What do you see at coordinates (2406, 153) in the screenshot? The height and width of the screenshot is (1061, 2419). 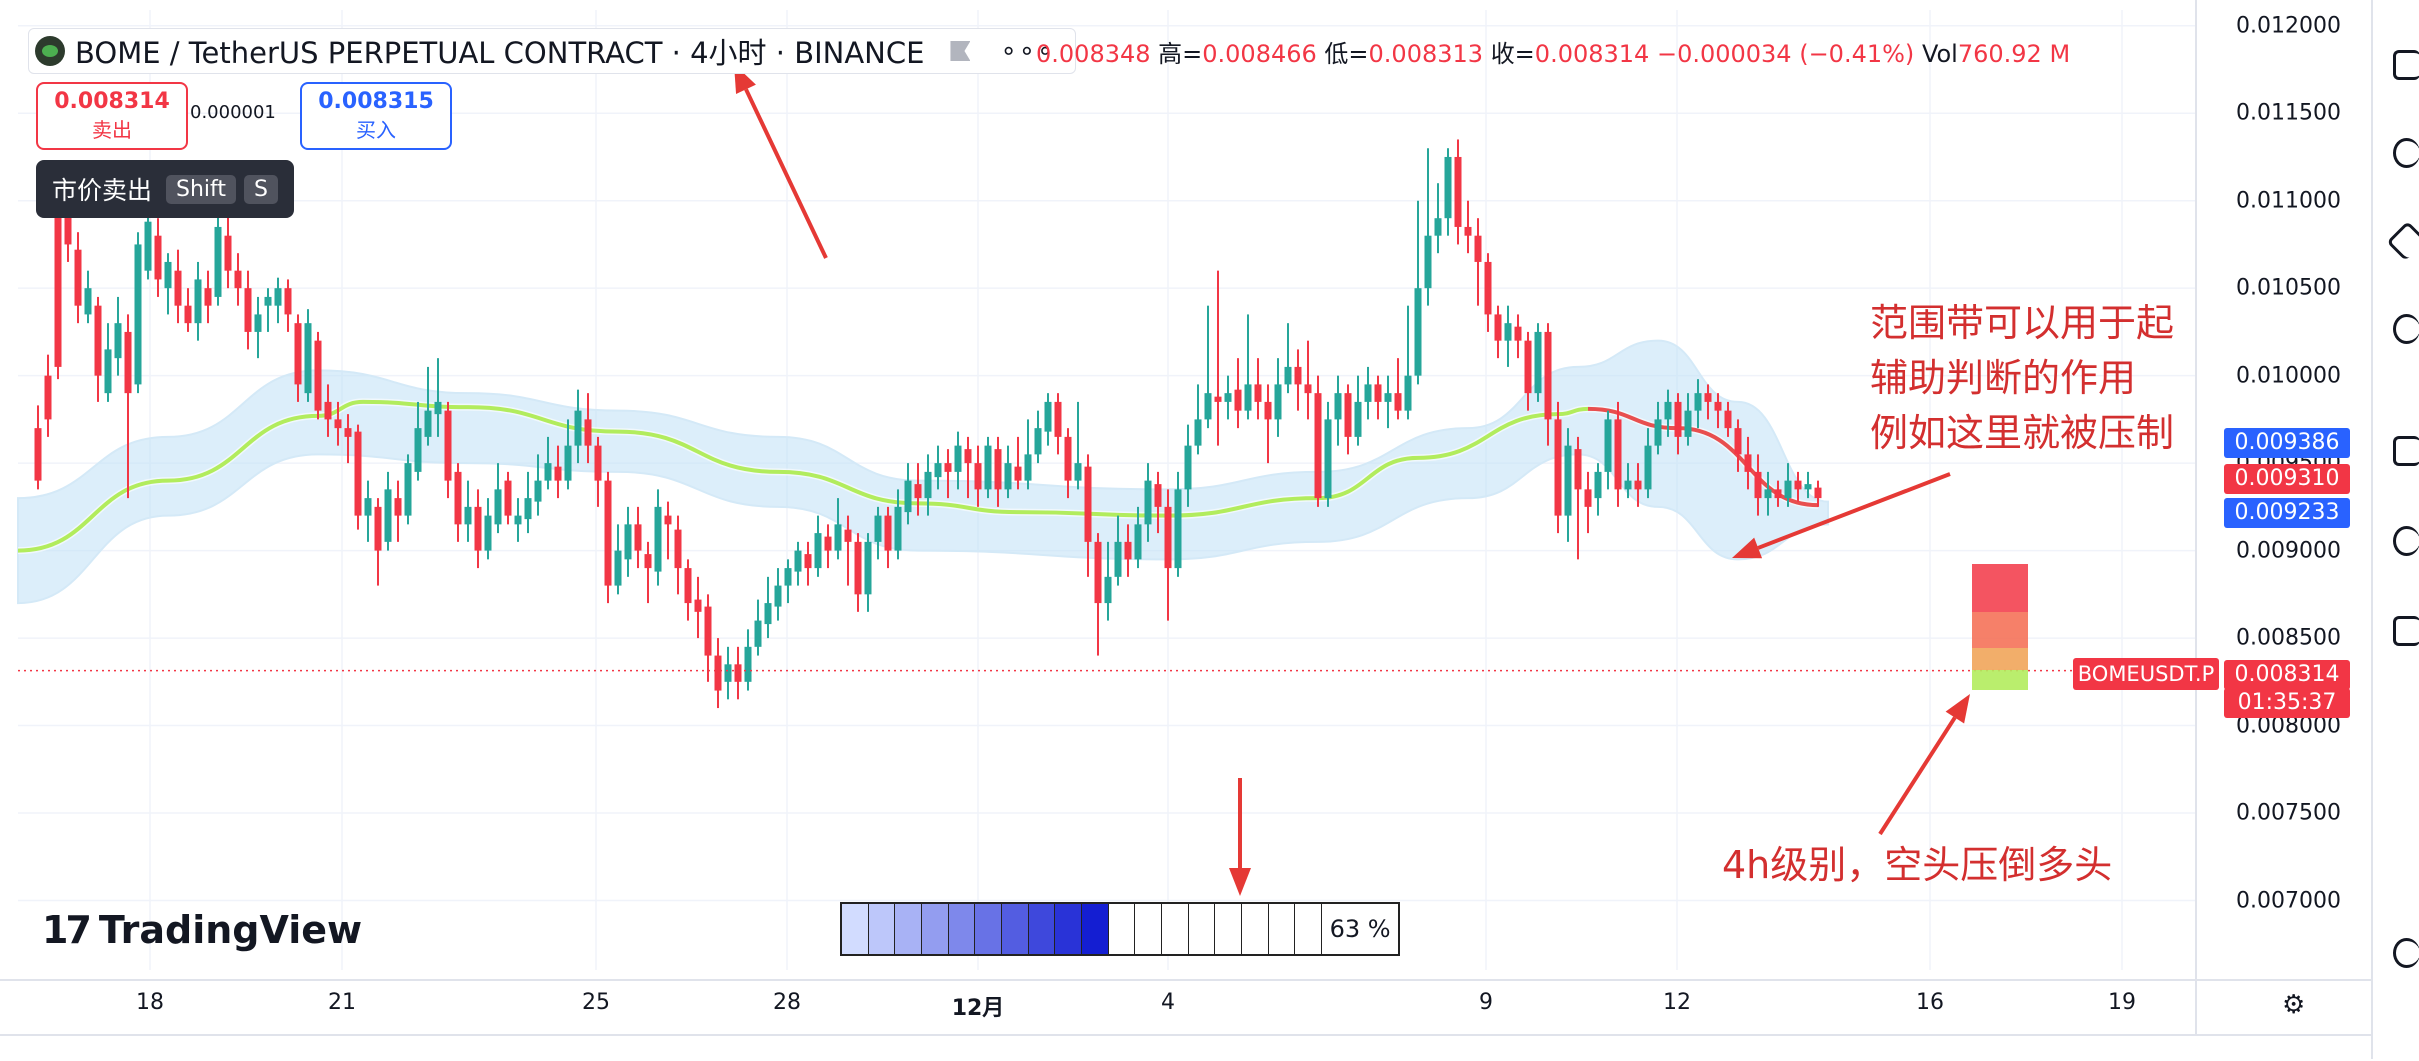 I see `alert-icon` at bounding box center [2406, 153].